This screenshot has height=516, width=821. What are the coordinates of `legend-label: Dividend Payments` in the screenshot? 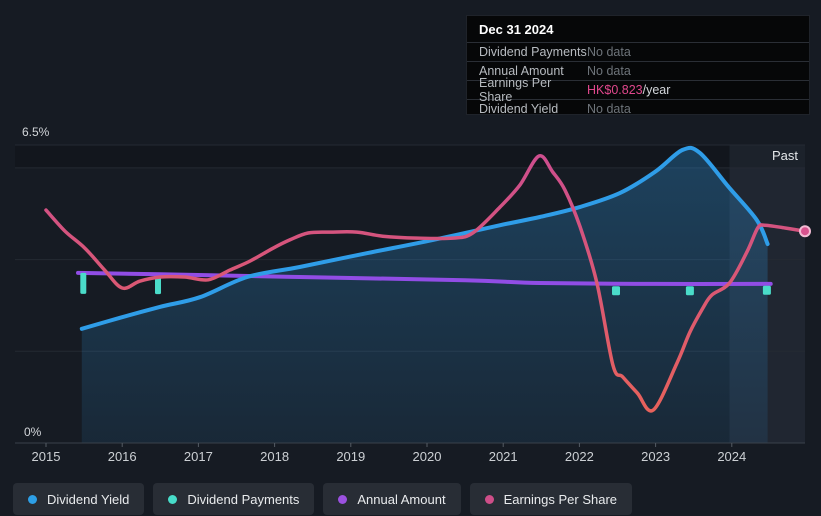 It's located at (243, 499).